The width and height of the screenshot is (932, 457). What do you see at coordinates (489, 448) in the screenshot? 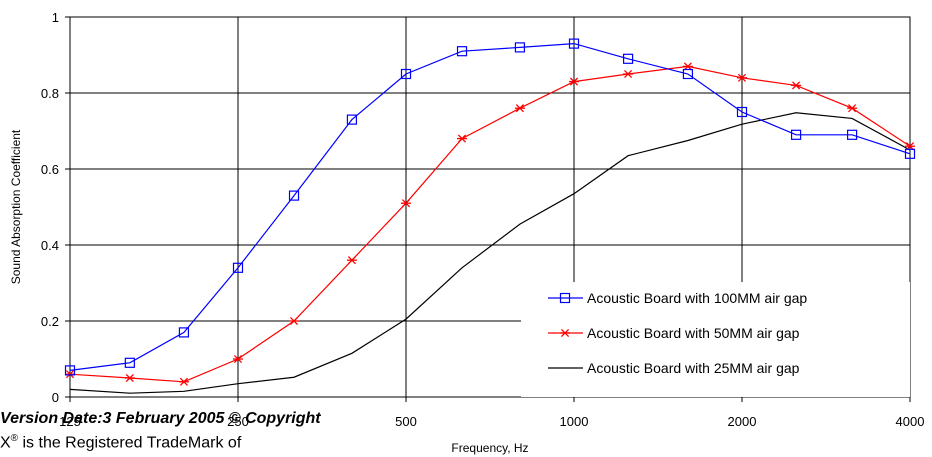
I see `x-axis-title: Frequency, Hz` at bounding box center [489, 448].